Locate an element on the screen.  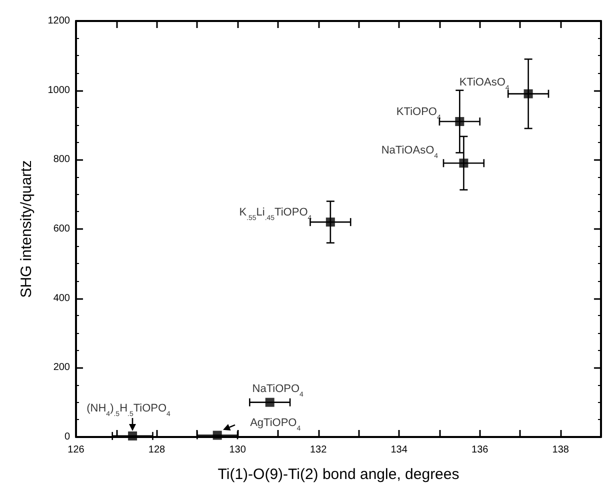
x-tick-label: 126 is located at coordinates (76, 450).